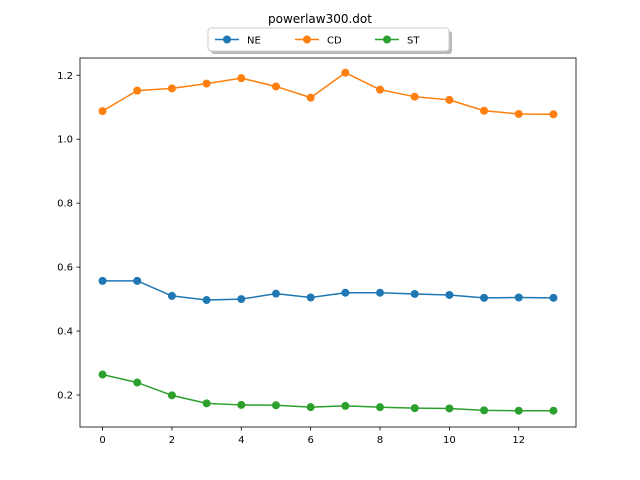 The height and width of the screenshot is (480, 640). I want to click on y-tick-label: 1.2, so click(65, 76).